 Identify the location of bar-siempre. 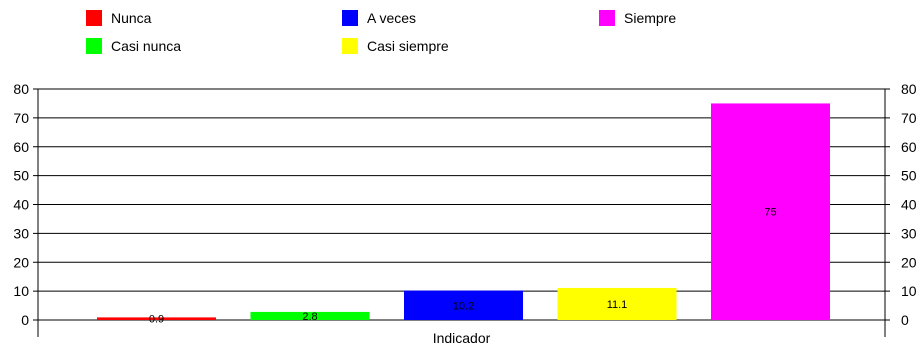
(770, 211).